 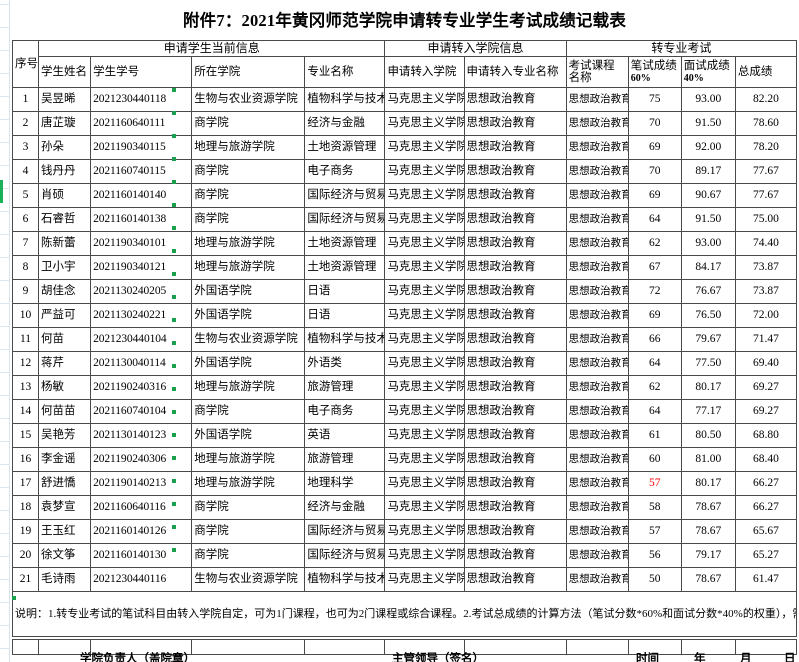 I want to click on cell-name: 何苗苗, so click(x=65, y=411).